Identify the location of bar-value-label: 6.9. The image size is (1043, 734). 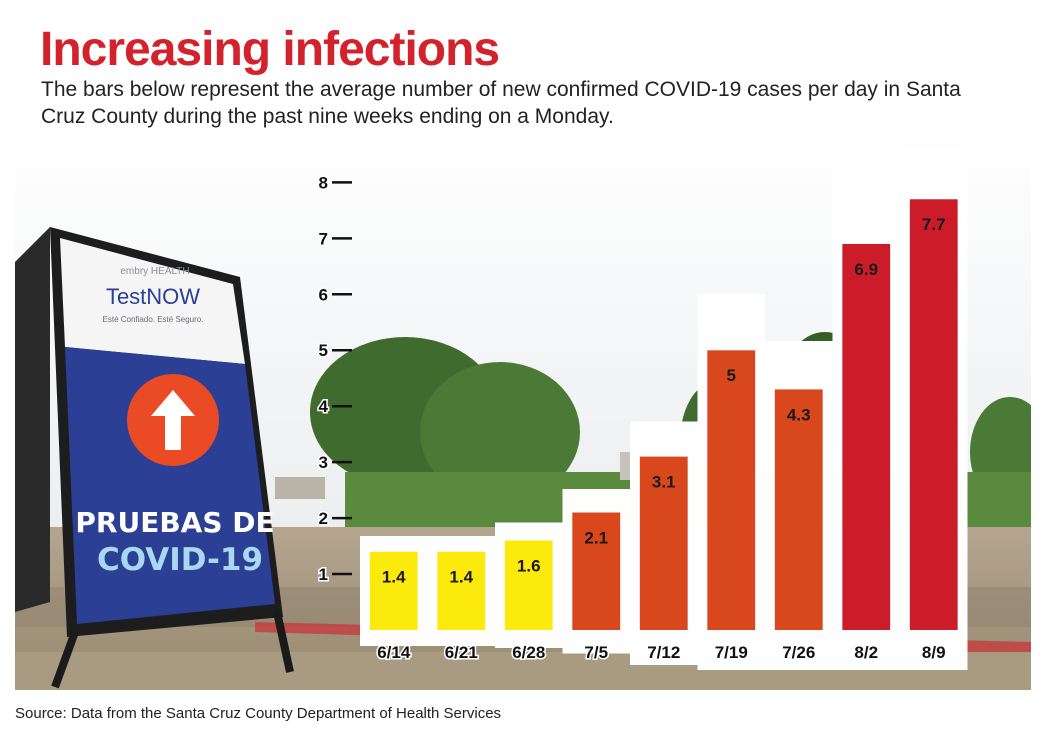
(866, 269).